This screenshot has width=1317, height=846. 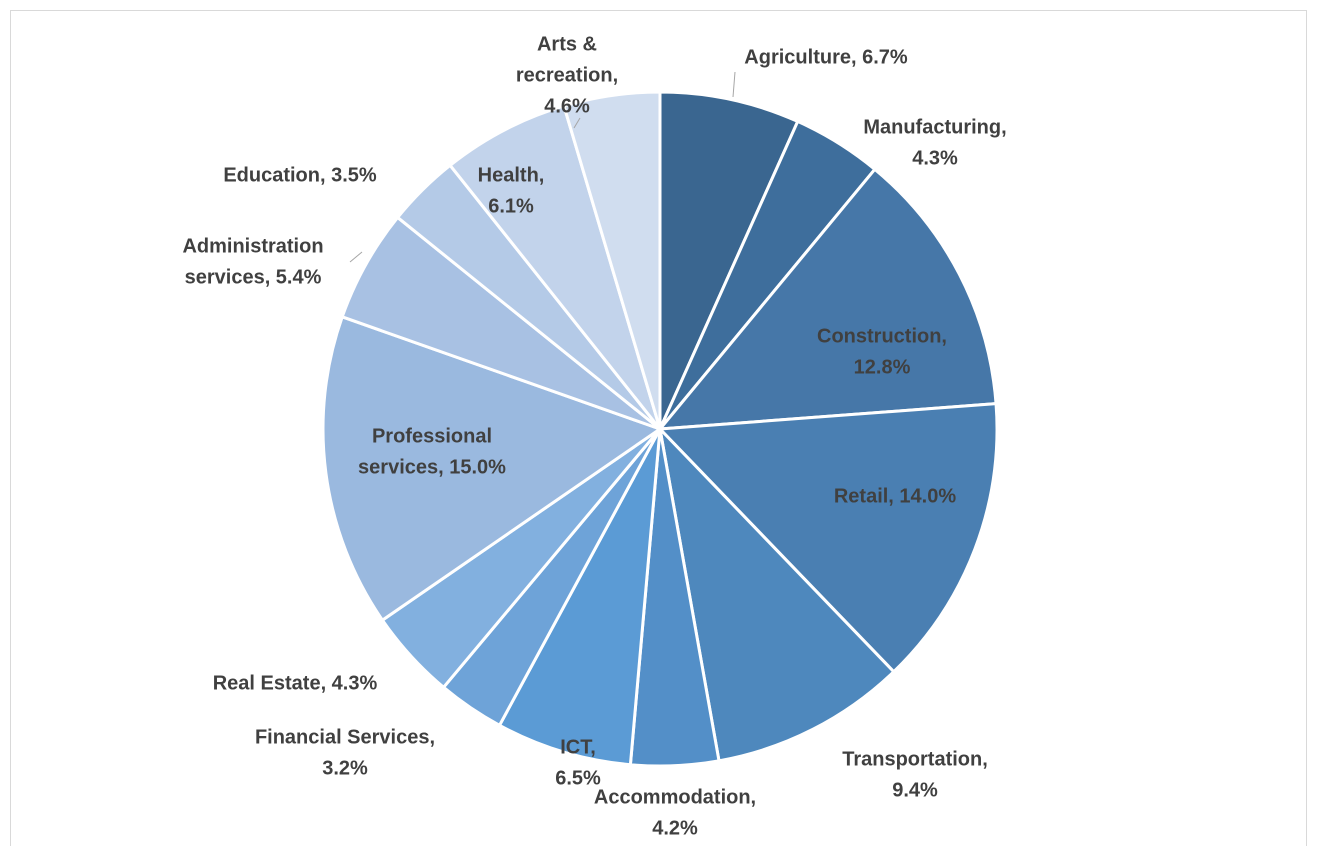 What do you see at coordinates (675, 797) in the screenshot?
I see `data-label: Accommodation,` at bounding box center [675, 797].